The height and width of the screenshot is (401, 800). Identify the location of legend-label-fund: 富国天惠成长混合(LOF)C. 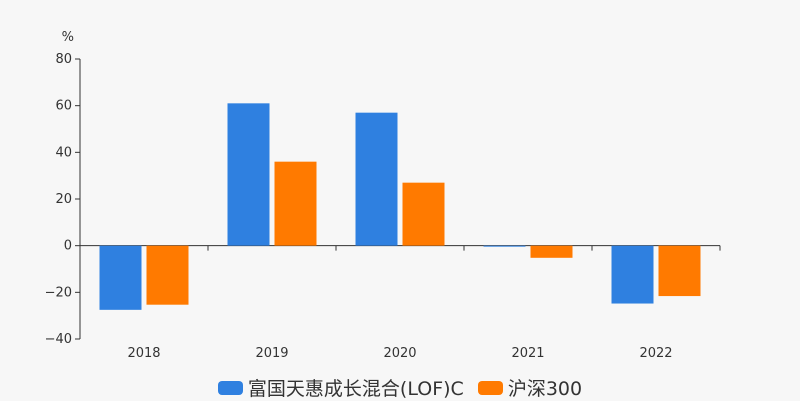
(355, 389).